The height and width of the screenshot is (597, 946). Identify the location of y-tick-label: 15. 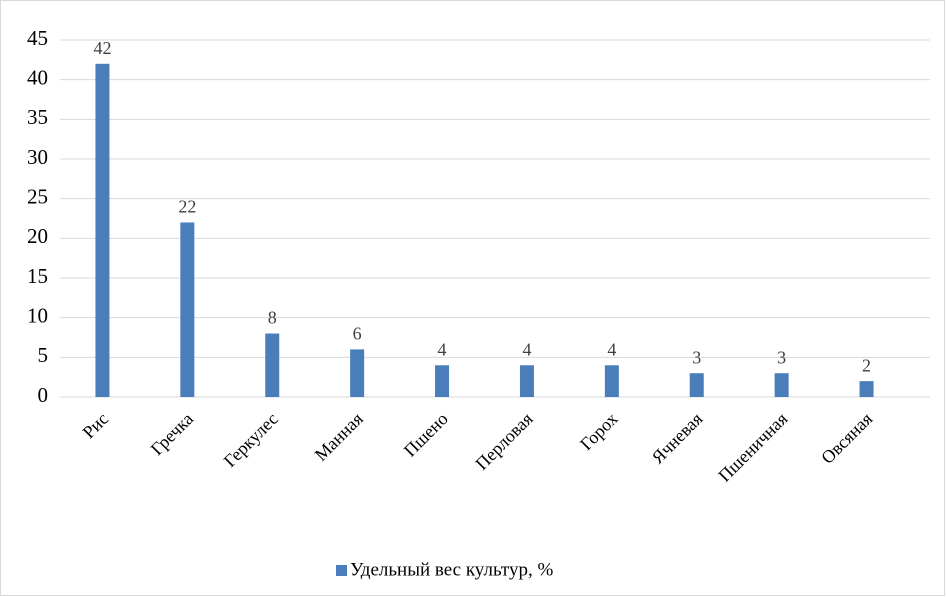
(37, 276).